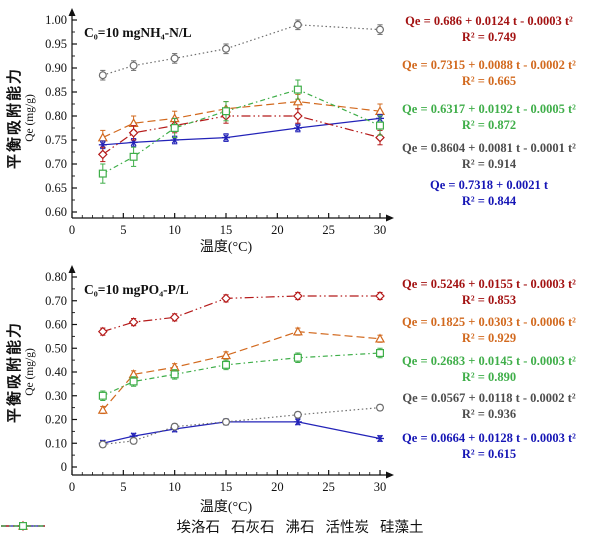  Describe the element at coordinates (347, 527) in the screenshot. I see `legend-label: 活性炭` at that location.